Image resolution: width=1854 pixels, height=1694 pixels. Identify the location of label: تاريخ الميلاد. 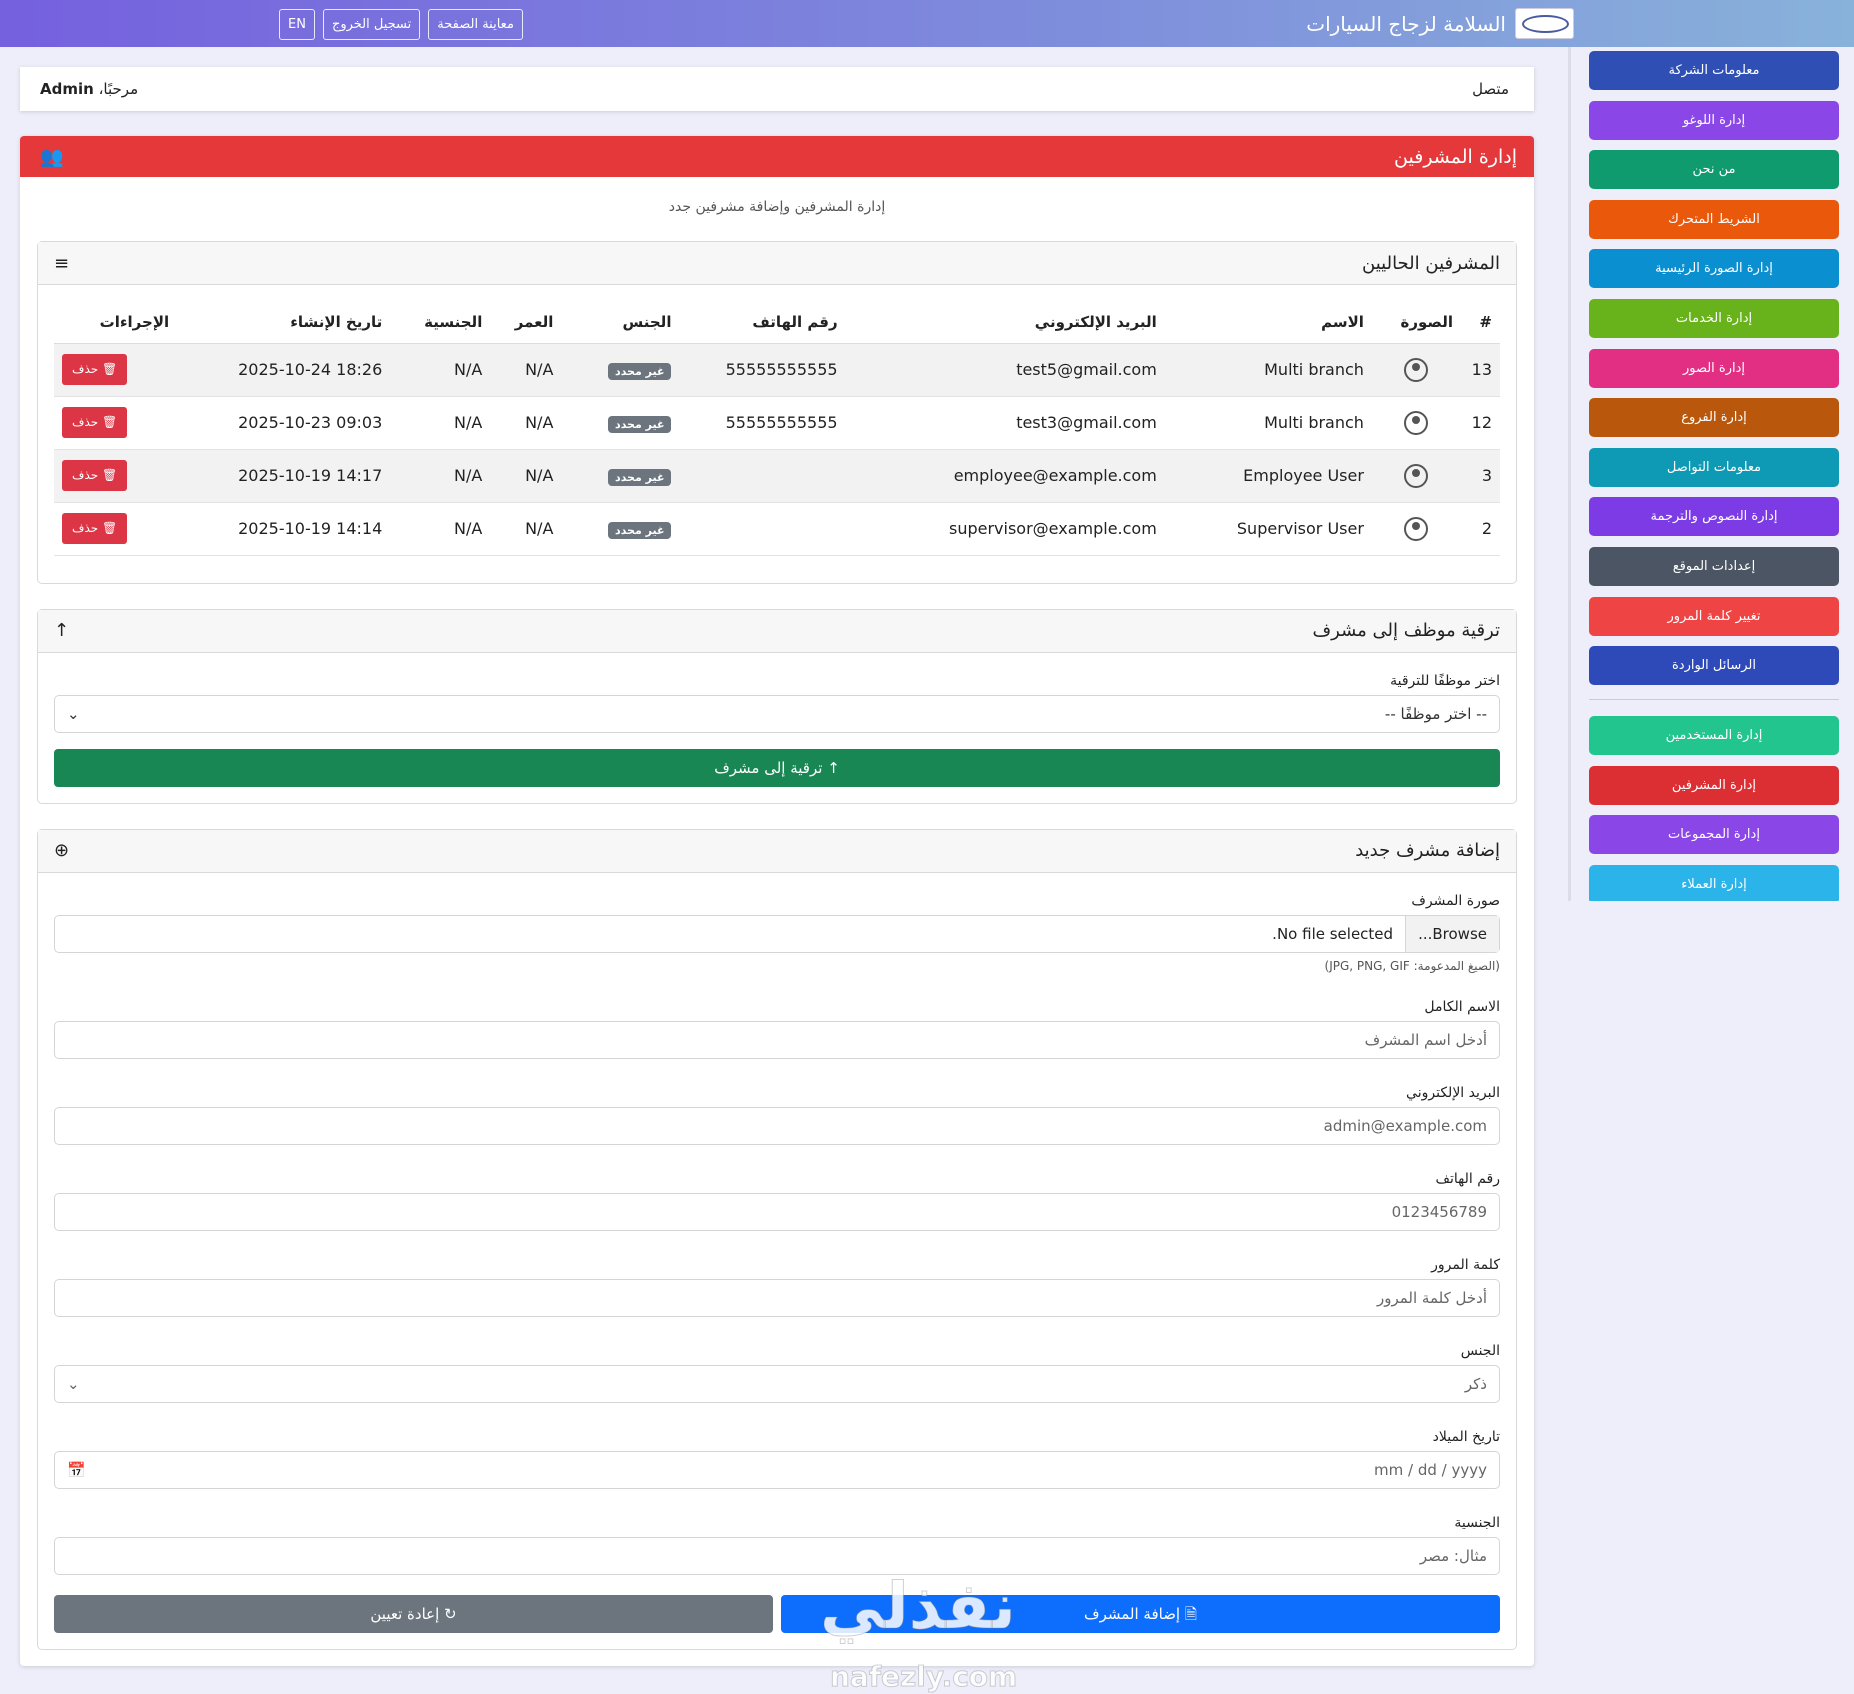
(1466, 1436).